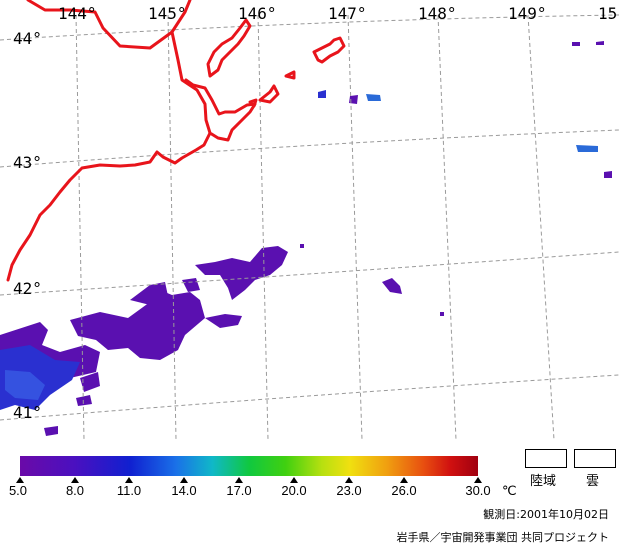 This screenshot has height=546, width=619. What do you see at coordinates (509, 490) in the screenshot?
I see `colorbar-unit: ℃` at bounding box center [509, 490].